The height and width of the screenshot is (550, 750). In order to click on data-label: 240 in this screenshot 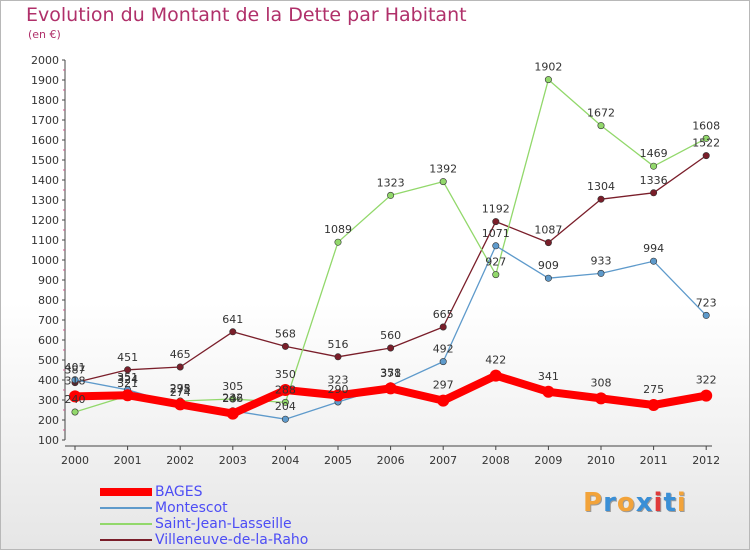, I will do `click(75, 399)`.